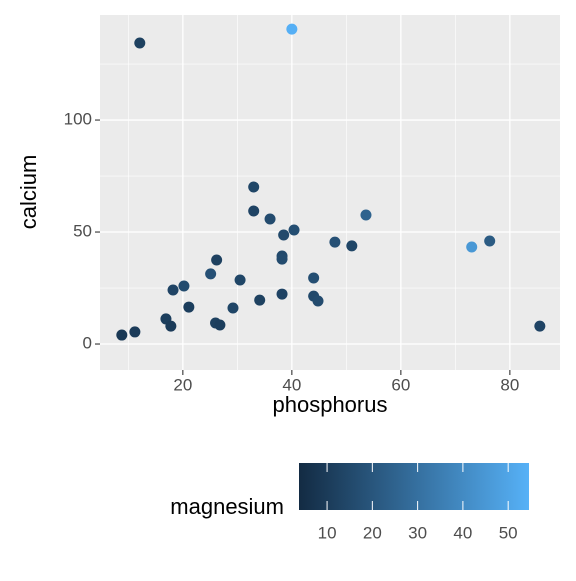 The height and width of the screenshot is (581, 576). I want to click on y-axis-title: calcium, so click(28, 192).